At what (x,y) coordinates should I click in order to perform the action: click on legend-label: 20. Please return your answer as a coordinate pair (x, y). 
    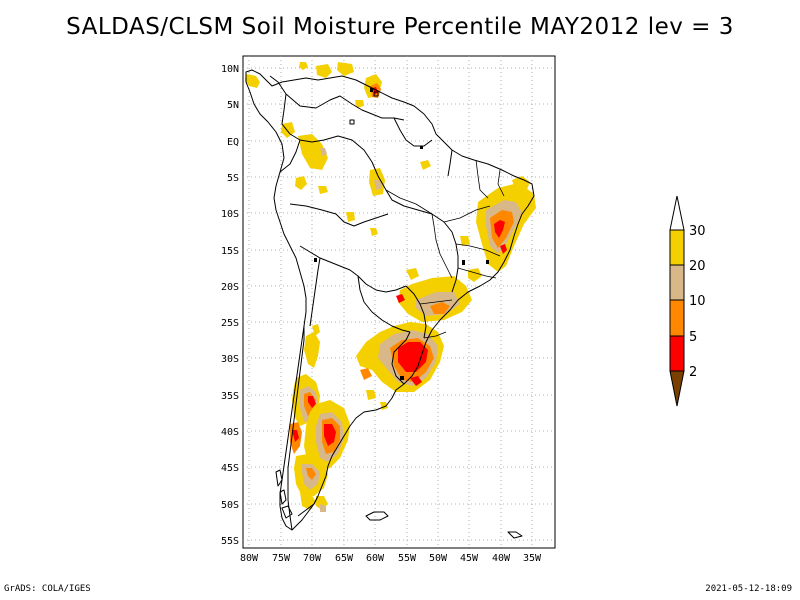
    Looking at the image, I should click on (697, 266).